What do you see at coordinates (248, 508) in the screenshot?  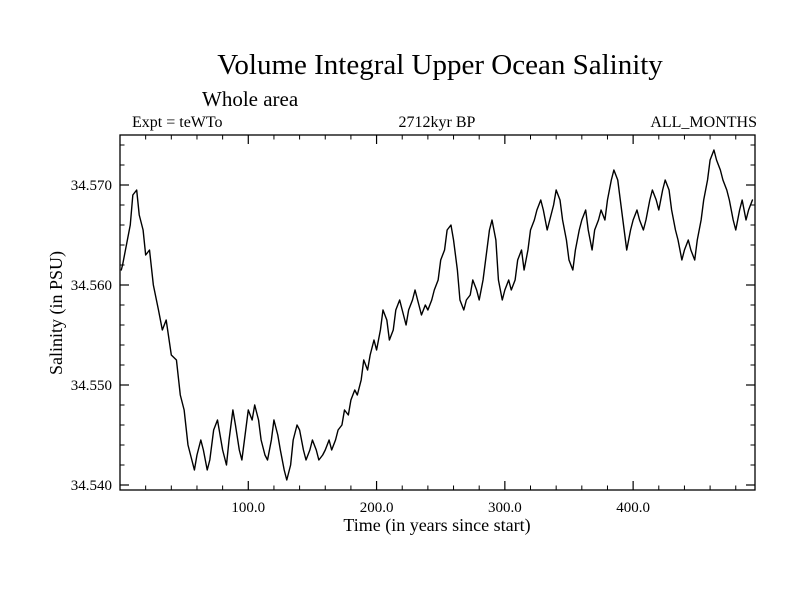 I see `x-tick-label: 100.0` at bounding box center [248, 508].